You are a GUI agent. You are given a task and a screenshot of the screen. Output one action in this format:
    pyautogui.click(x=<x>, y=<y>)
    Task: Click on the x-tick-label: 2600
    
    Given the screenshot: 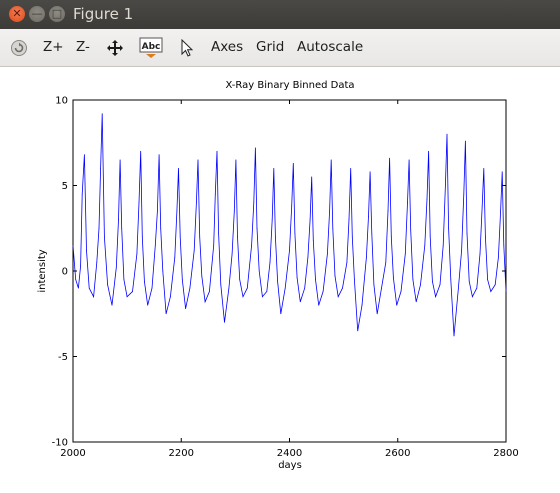 What is the action you would take?
    pyautogui.click(x=397, y=453)
    